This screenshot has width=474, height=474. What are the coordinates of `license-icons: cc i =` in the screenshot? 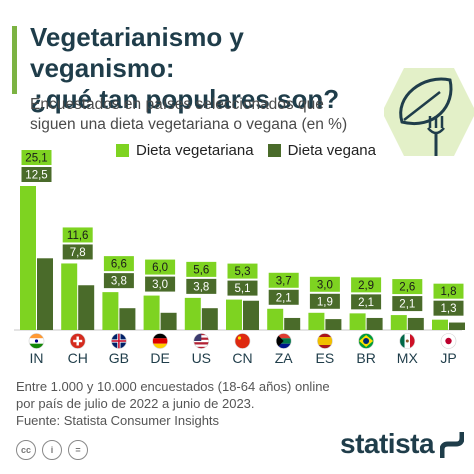 It's located at (55, 450).